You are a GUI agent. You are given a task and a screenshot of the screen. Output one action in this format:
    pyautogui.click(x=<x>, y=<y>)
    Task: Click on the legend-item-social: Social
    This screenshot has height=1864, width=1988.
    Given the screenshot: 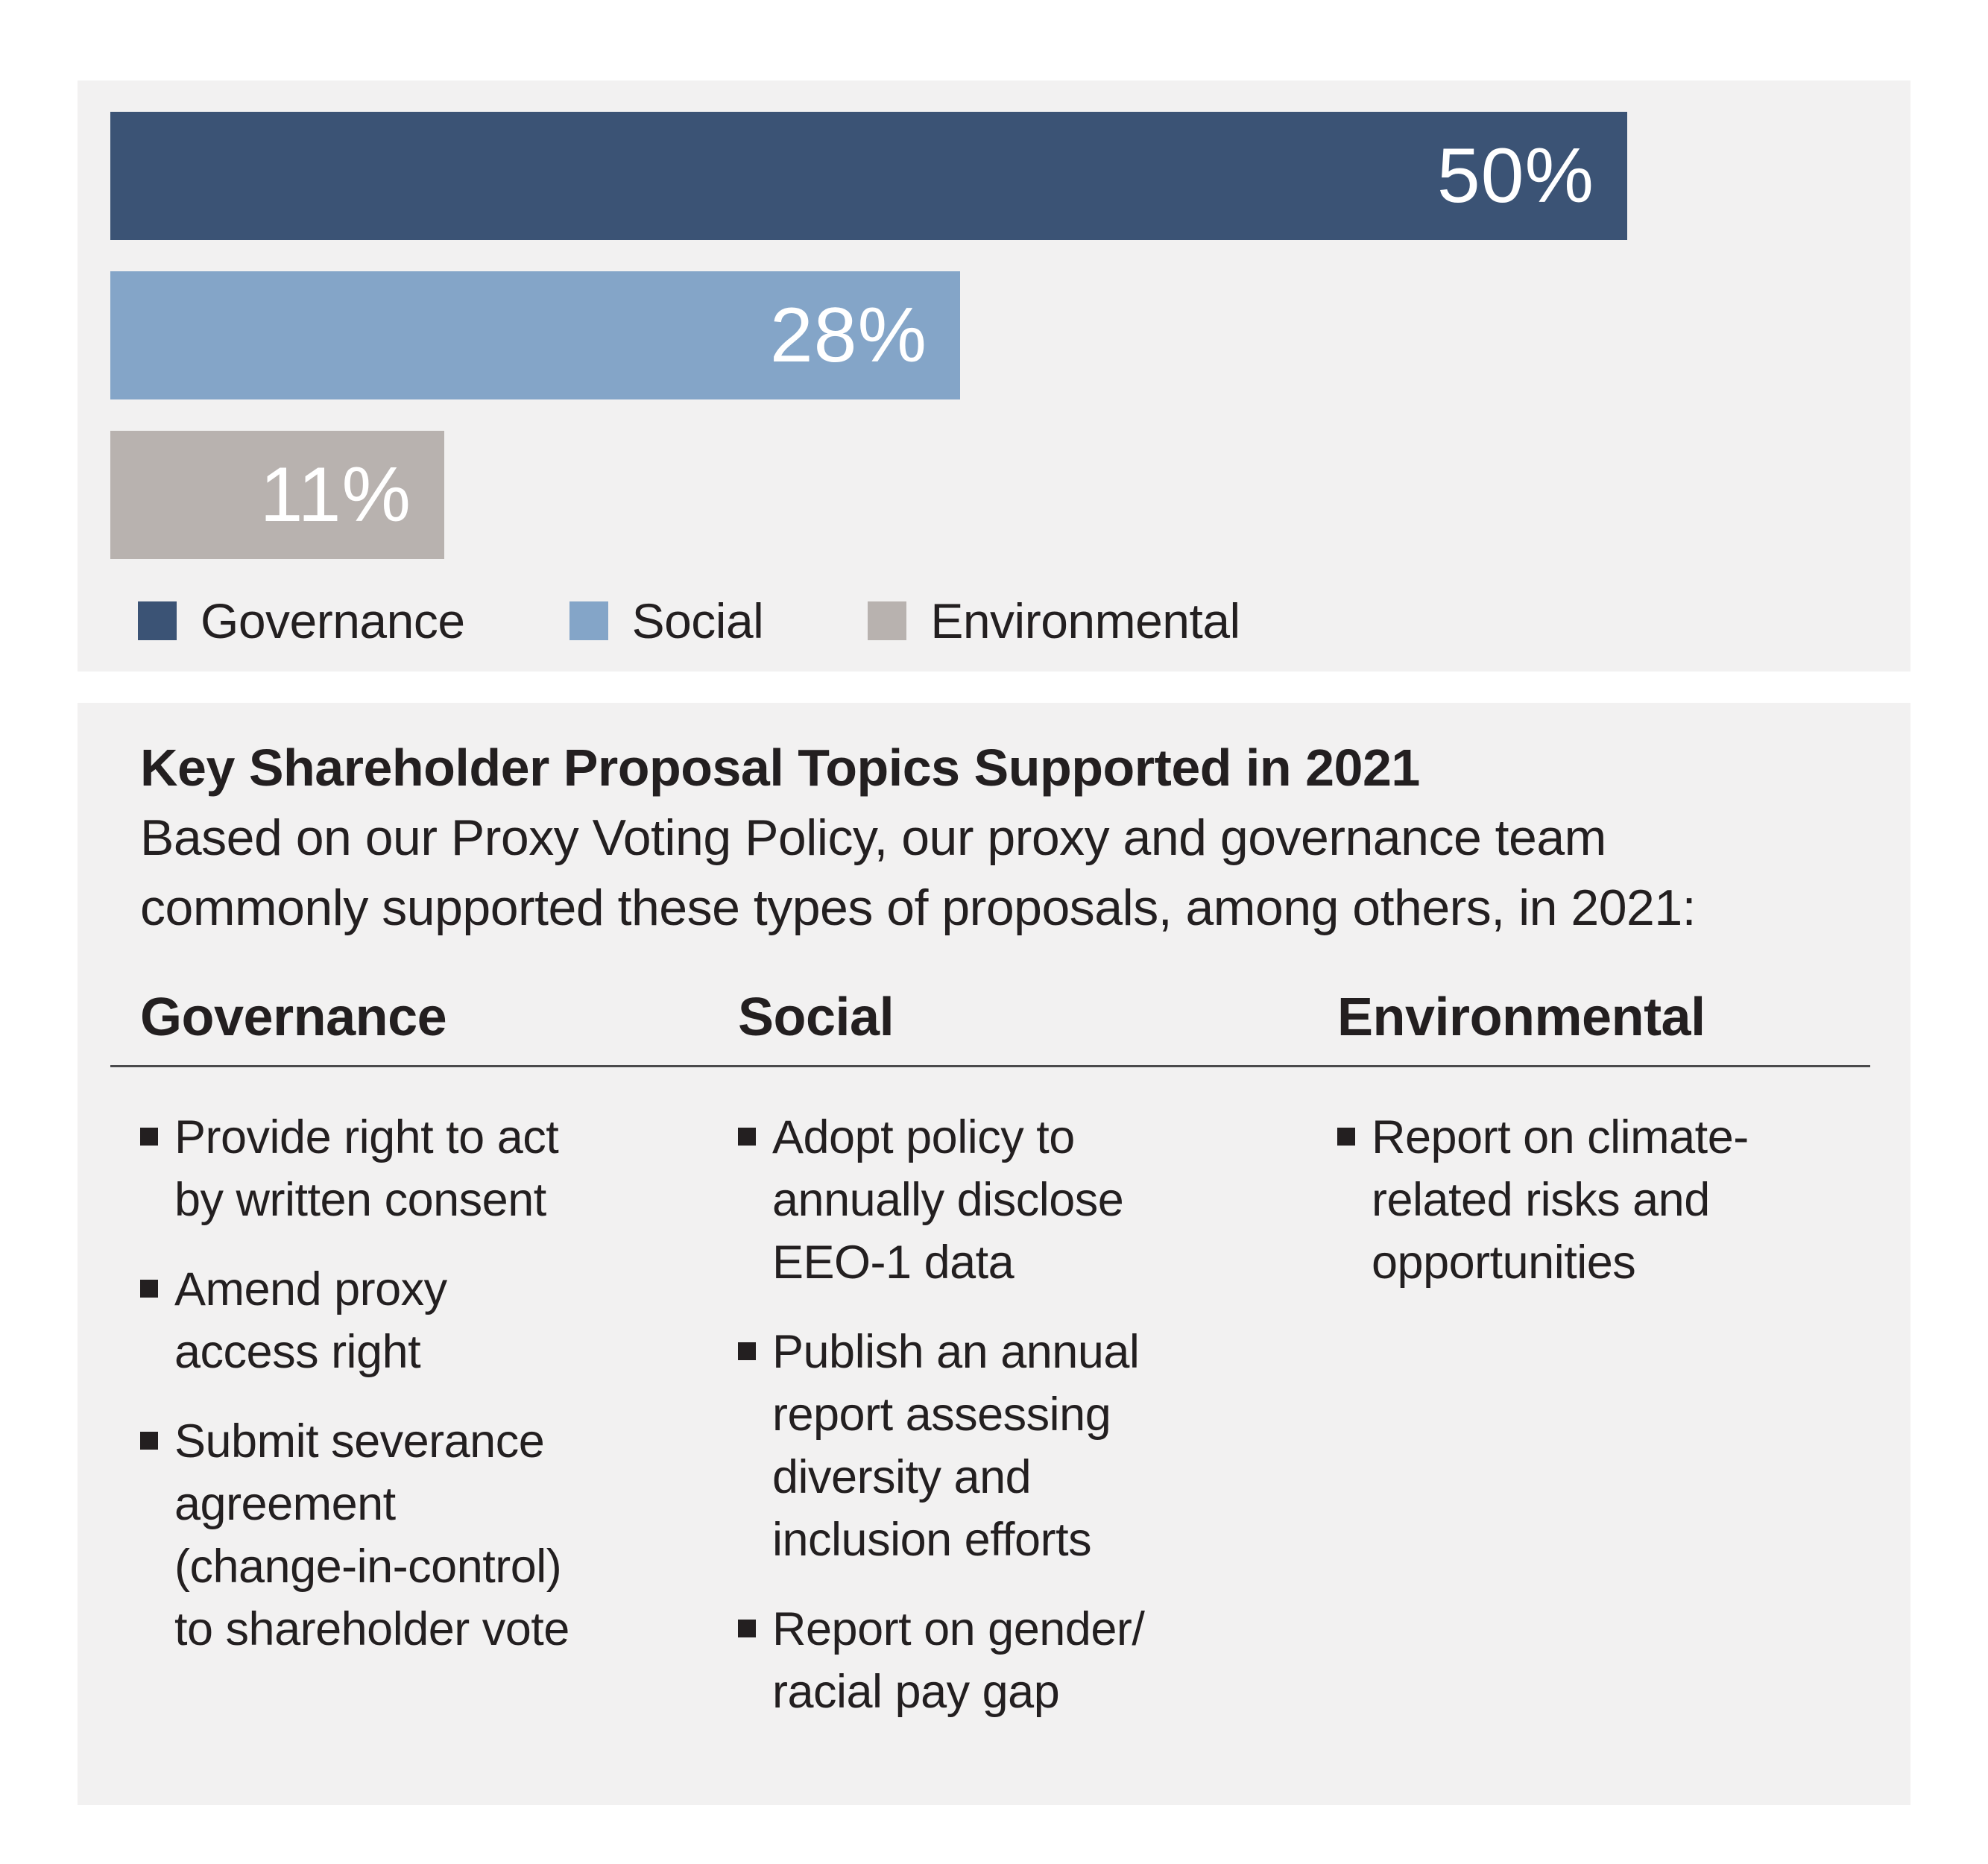 What is the action you would take?
    pyautogui.click(x=667, y=621)
    